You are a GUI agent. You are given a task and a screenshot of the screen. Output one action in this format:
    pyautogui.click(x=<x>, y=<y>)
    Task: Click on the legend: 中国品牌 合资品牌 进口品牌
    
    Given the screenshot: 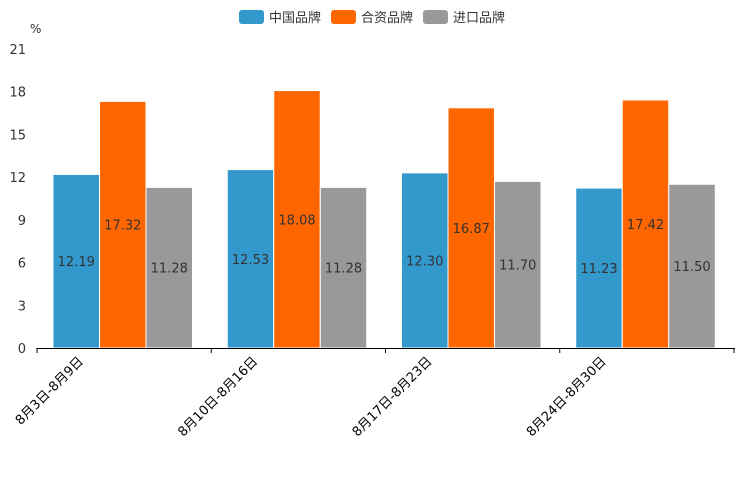 What is the action you would take?
    pyautogui.click(x=372, y=16)
    